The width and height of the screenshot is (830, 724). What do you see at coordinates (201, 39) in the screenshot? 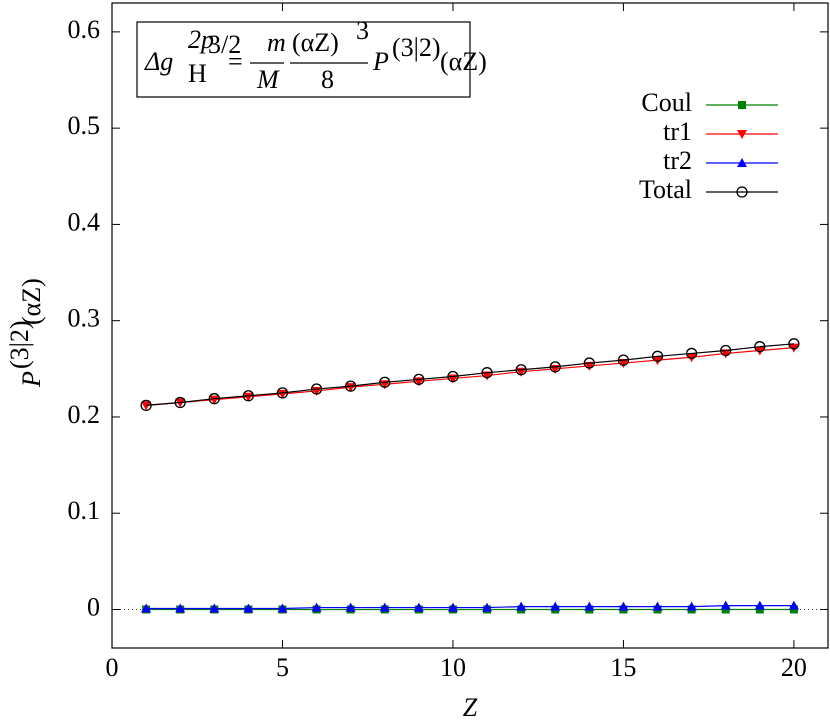
I see `formula-text: 2p` at bounding box center [201, 39].